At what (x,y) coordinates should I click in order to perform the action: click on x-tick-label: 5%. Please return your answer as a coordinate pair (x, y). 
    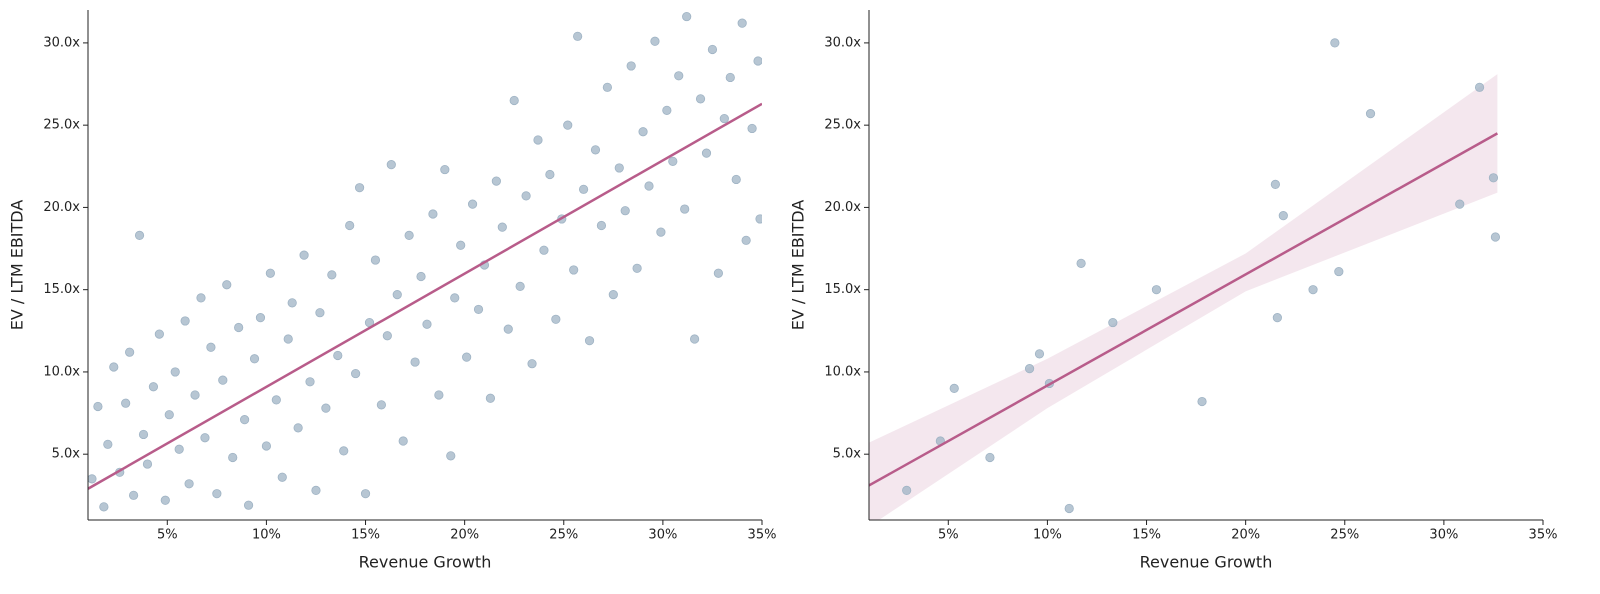
    Looking at the image, I should click on (167, 535).